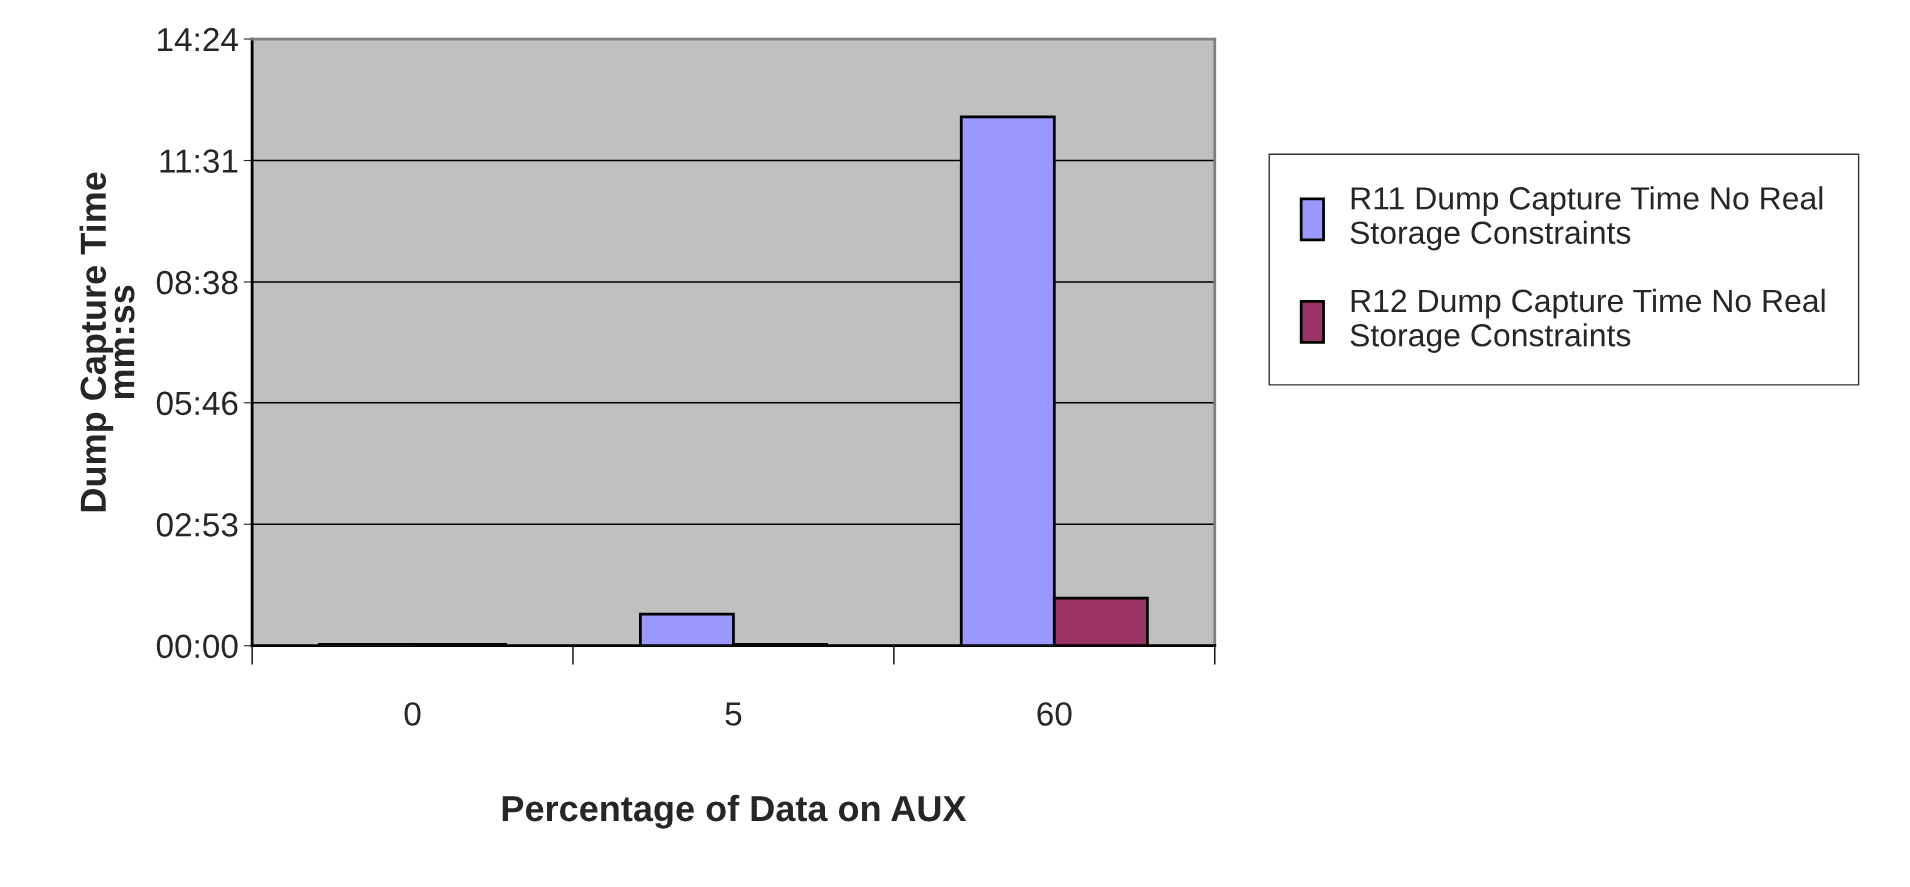 The height and width of the screenshot is (887, 1910). What do you see at coordinates (197, 646) in the screenshot?
I see `y-tick-label: 00:00` at bounding box center [197, 646].